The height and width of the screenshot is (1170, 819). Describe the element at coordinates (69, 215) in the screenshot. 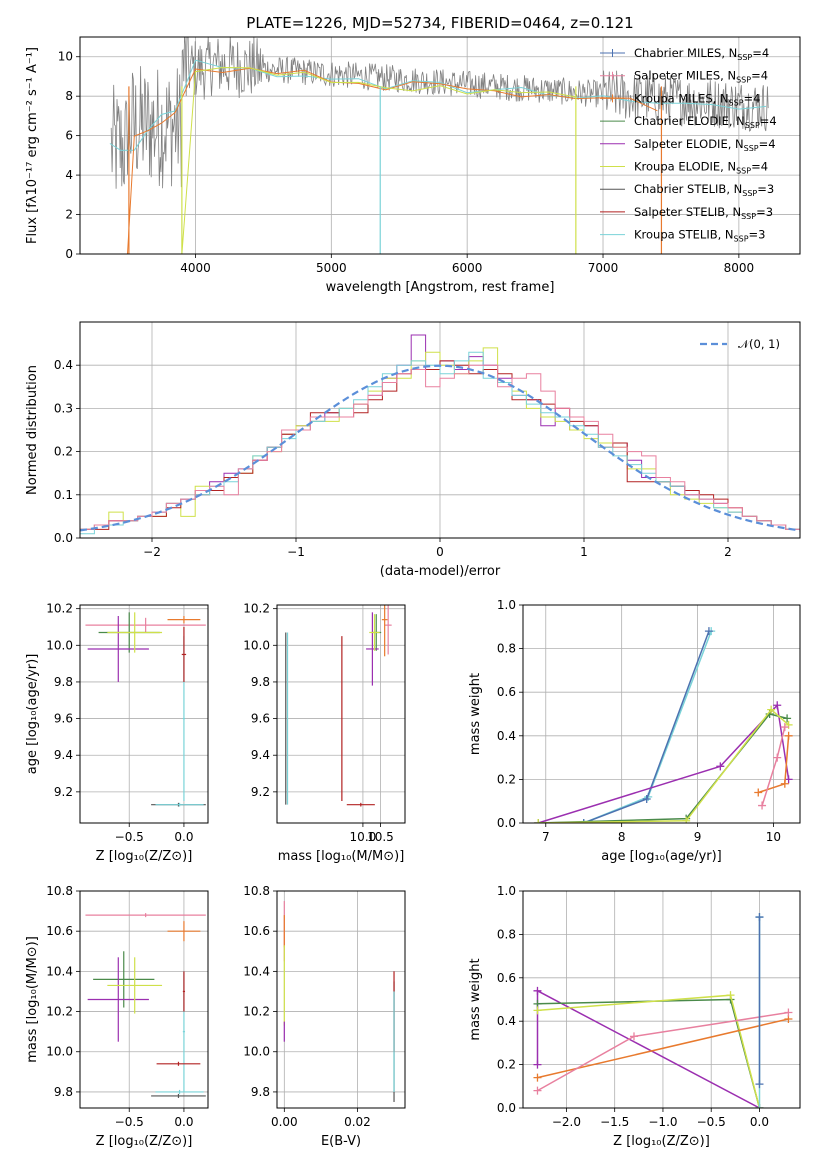

I see `y-tick-label: 2` at that location.